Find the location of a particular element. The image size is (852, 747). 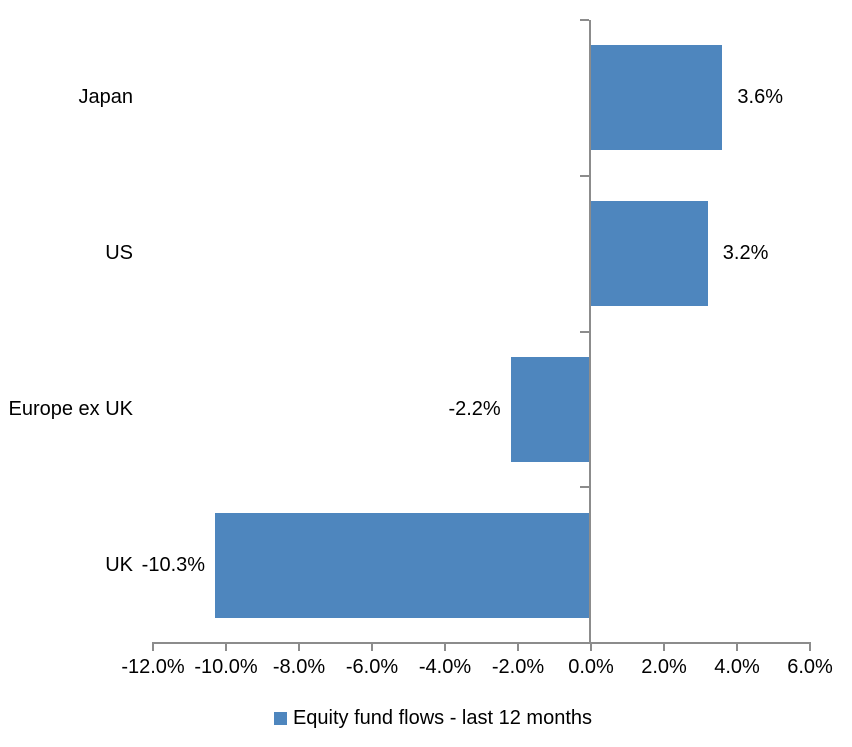

x-tick-label: -8.0% is located at coordinates (299, 667).